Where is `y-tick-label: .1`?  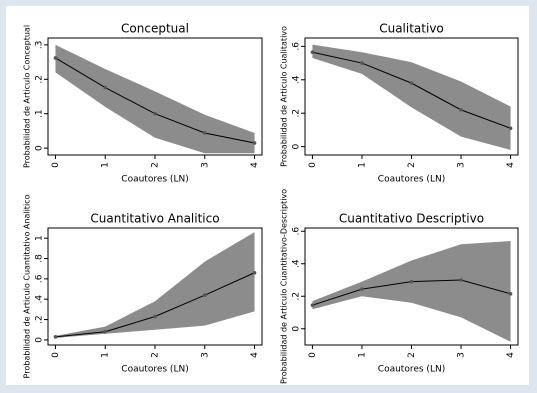 y-tick-label: .1 is located at coordinates (40, 113).